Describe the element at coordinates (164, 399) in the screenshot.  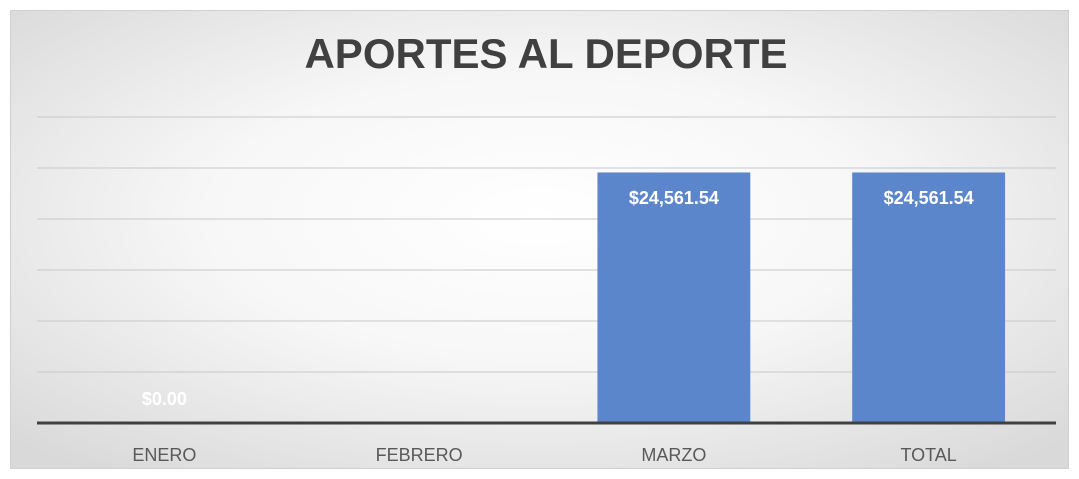
I see `data-label: $0.00` at that location.